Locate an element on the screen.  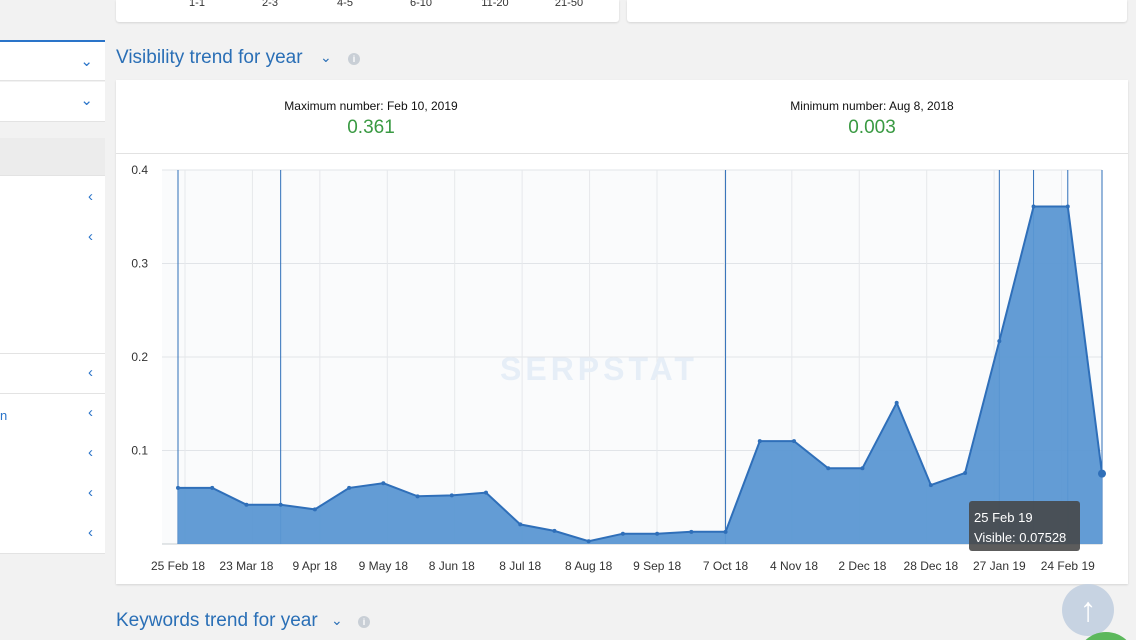
max-stat: Maximum number: Feb 10, 2019 0.361 is located at coordinates (371, 119).